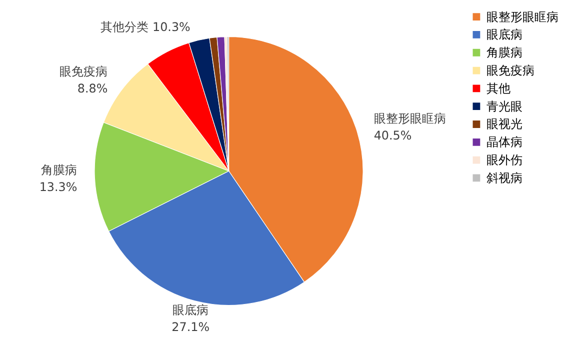 Image resolution: width=563 pixels, height=342 pixels. What do you see at coordinates (190, 309) in the screenshot?
I see `slice-label: 眼底病` at bounding box center [190, 309].